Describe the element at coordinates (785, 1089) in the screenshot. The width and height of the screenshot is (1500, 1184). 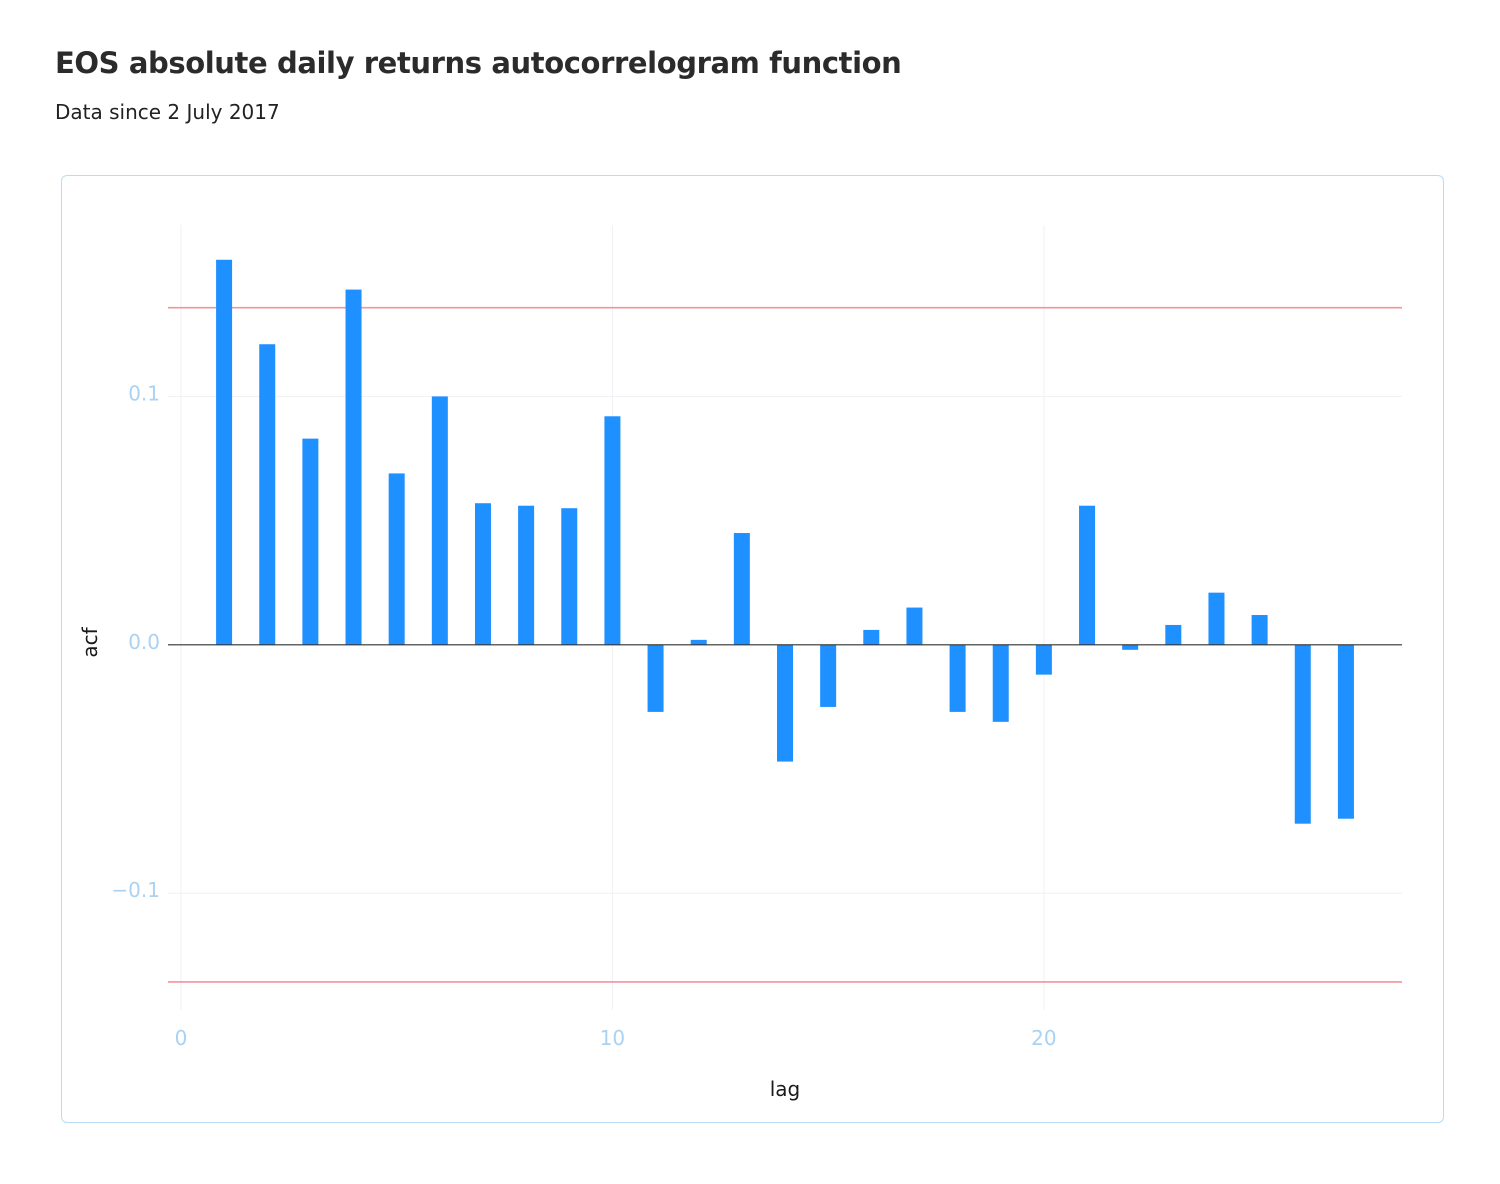
I see `x-axis-title: lag` at that location.